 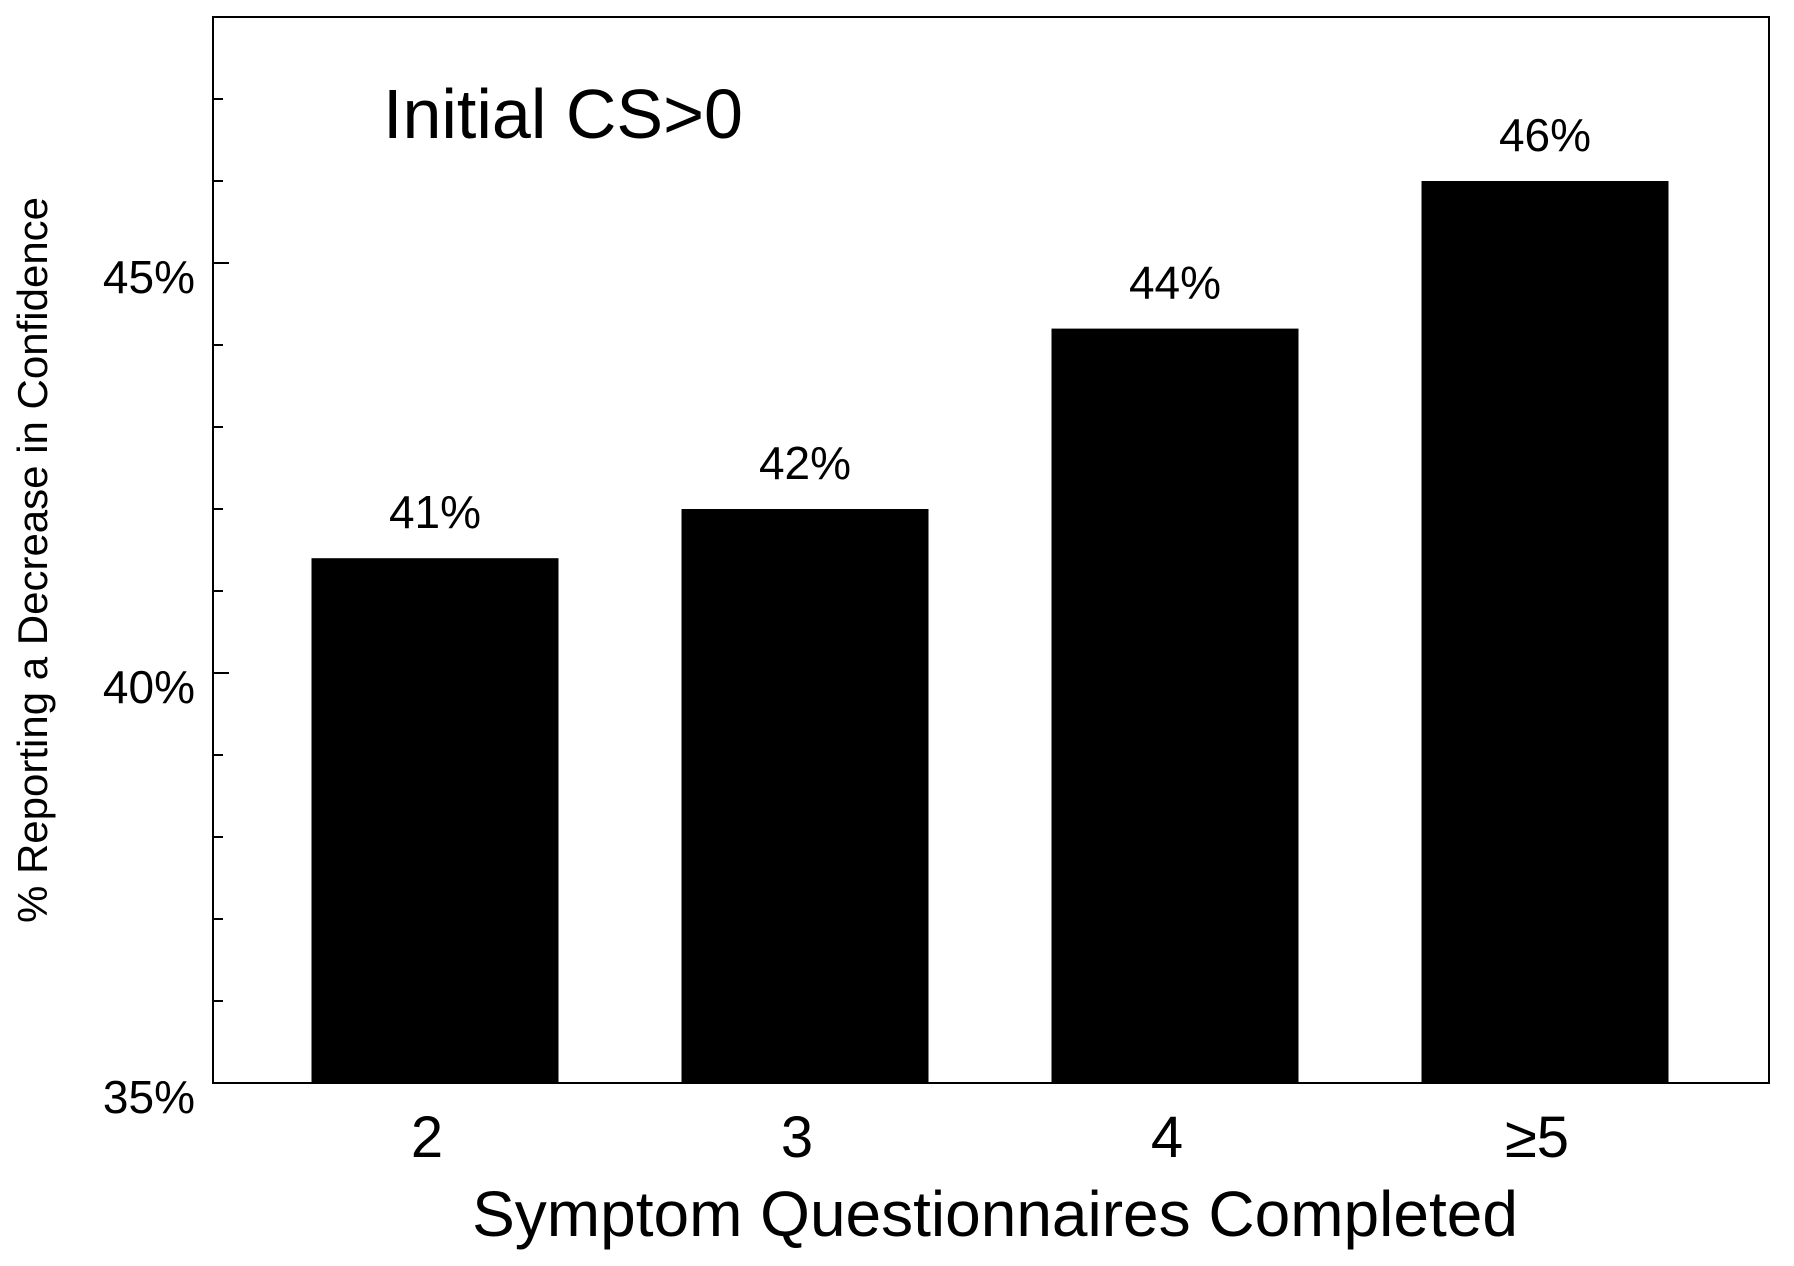 I want to click on x-axis-label: Symptom Questionnaires Completed, so click(x=995, y=1214).